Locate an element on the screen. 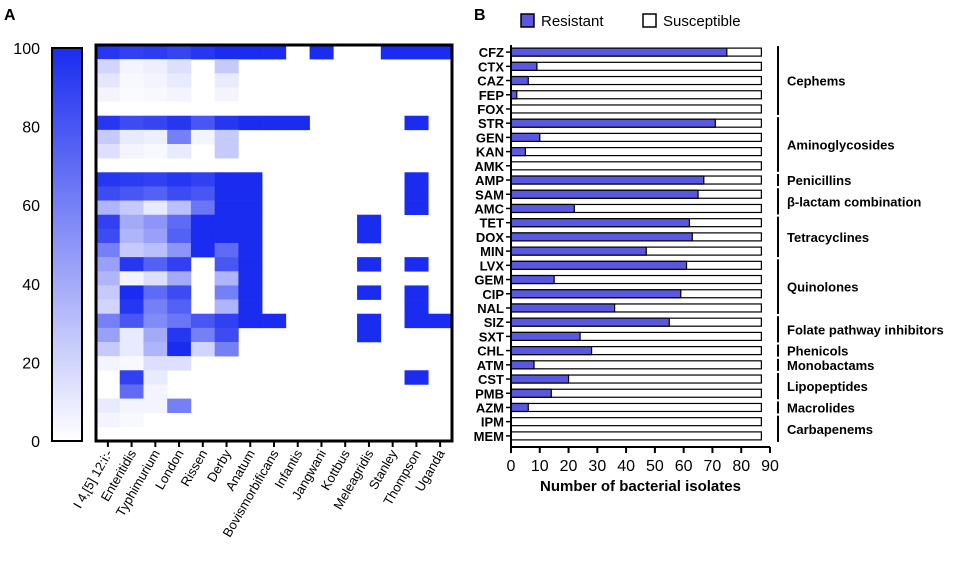 The height and width of the screenshot is (561, 957). y-axis-label: AZM is located at coordinates (490, 407).